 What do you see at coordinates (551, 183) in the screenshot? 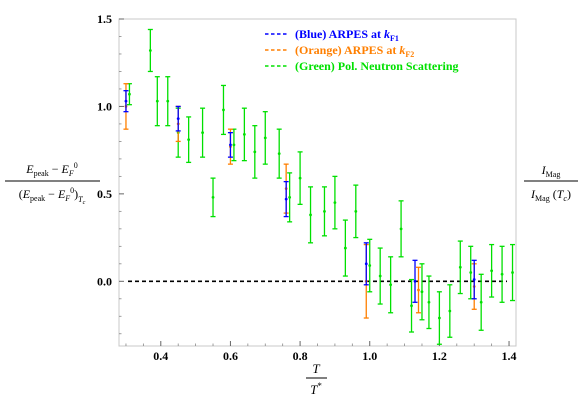
I see `y-axis-label-right: IMag IMag (Tc)` at bounding box center [551, 183].